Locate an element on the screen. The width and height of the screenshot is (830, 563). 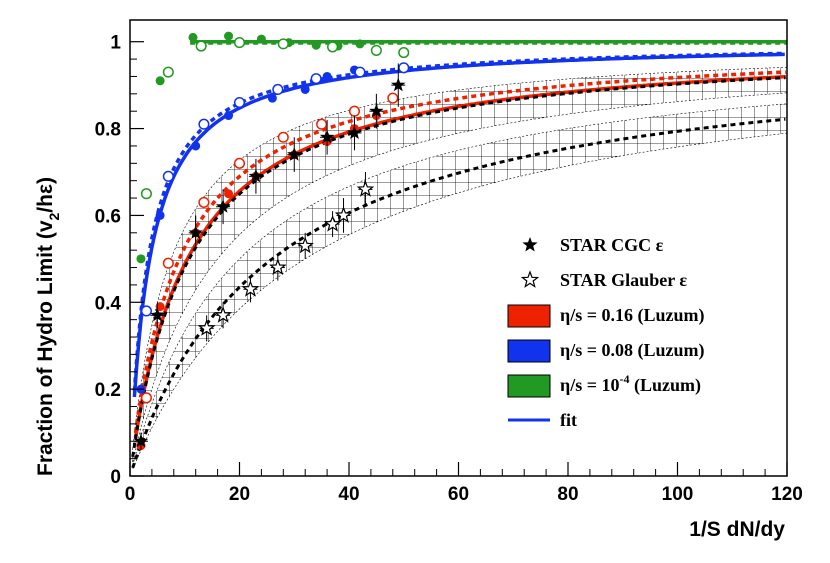
y-axis-title-part-a: Fraction of Hydro Limit (v is located at coordinates (45, 348).